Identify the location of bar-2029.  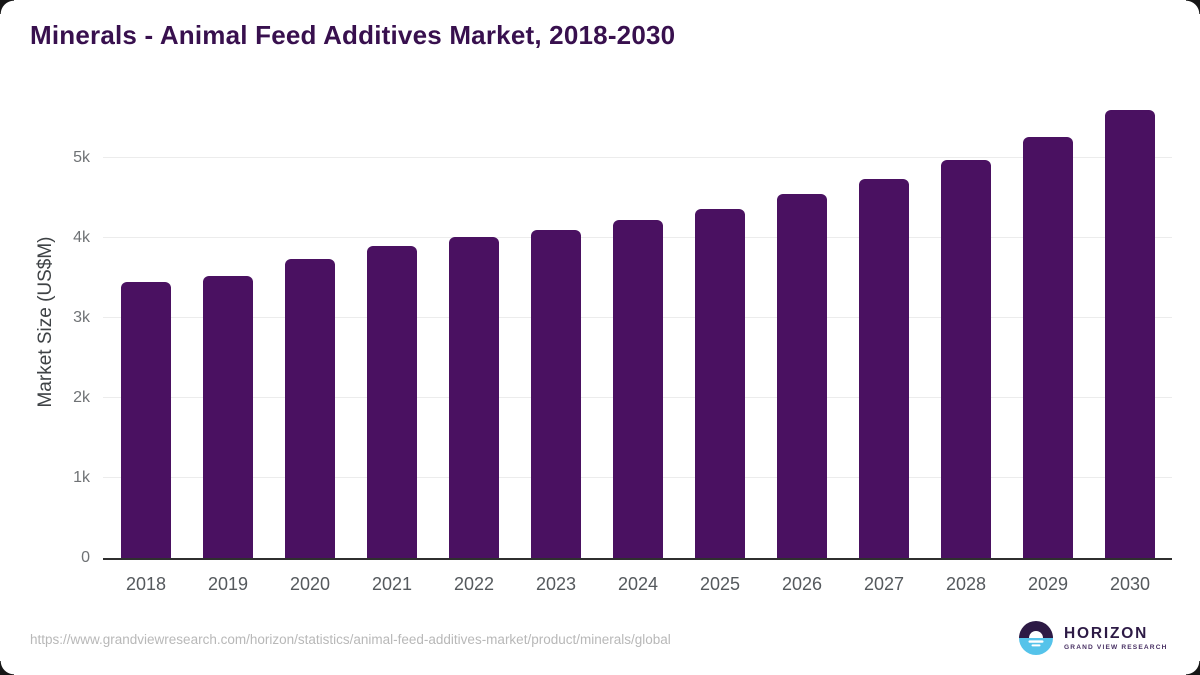
(1048, 347).